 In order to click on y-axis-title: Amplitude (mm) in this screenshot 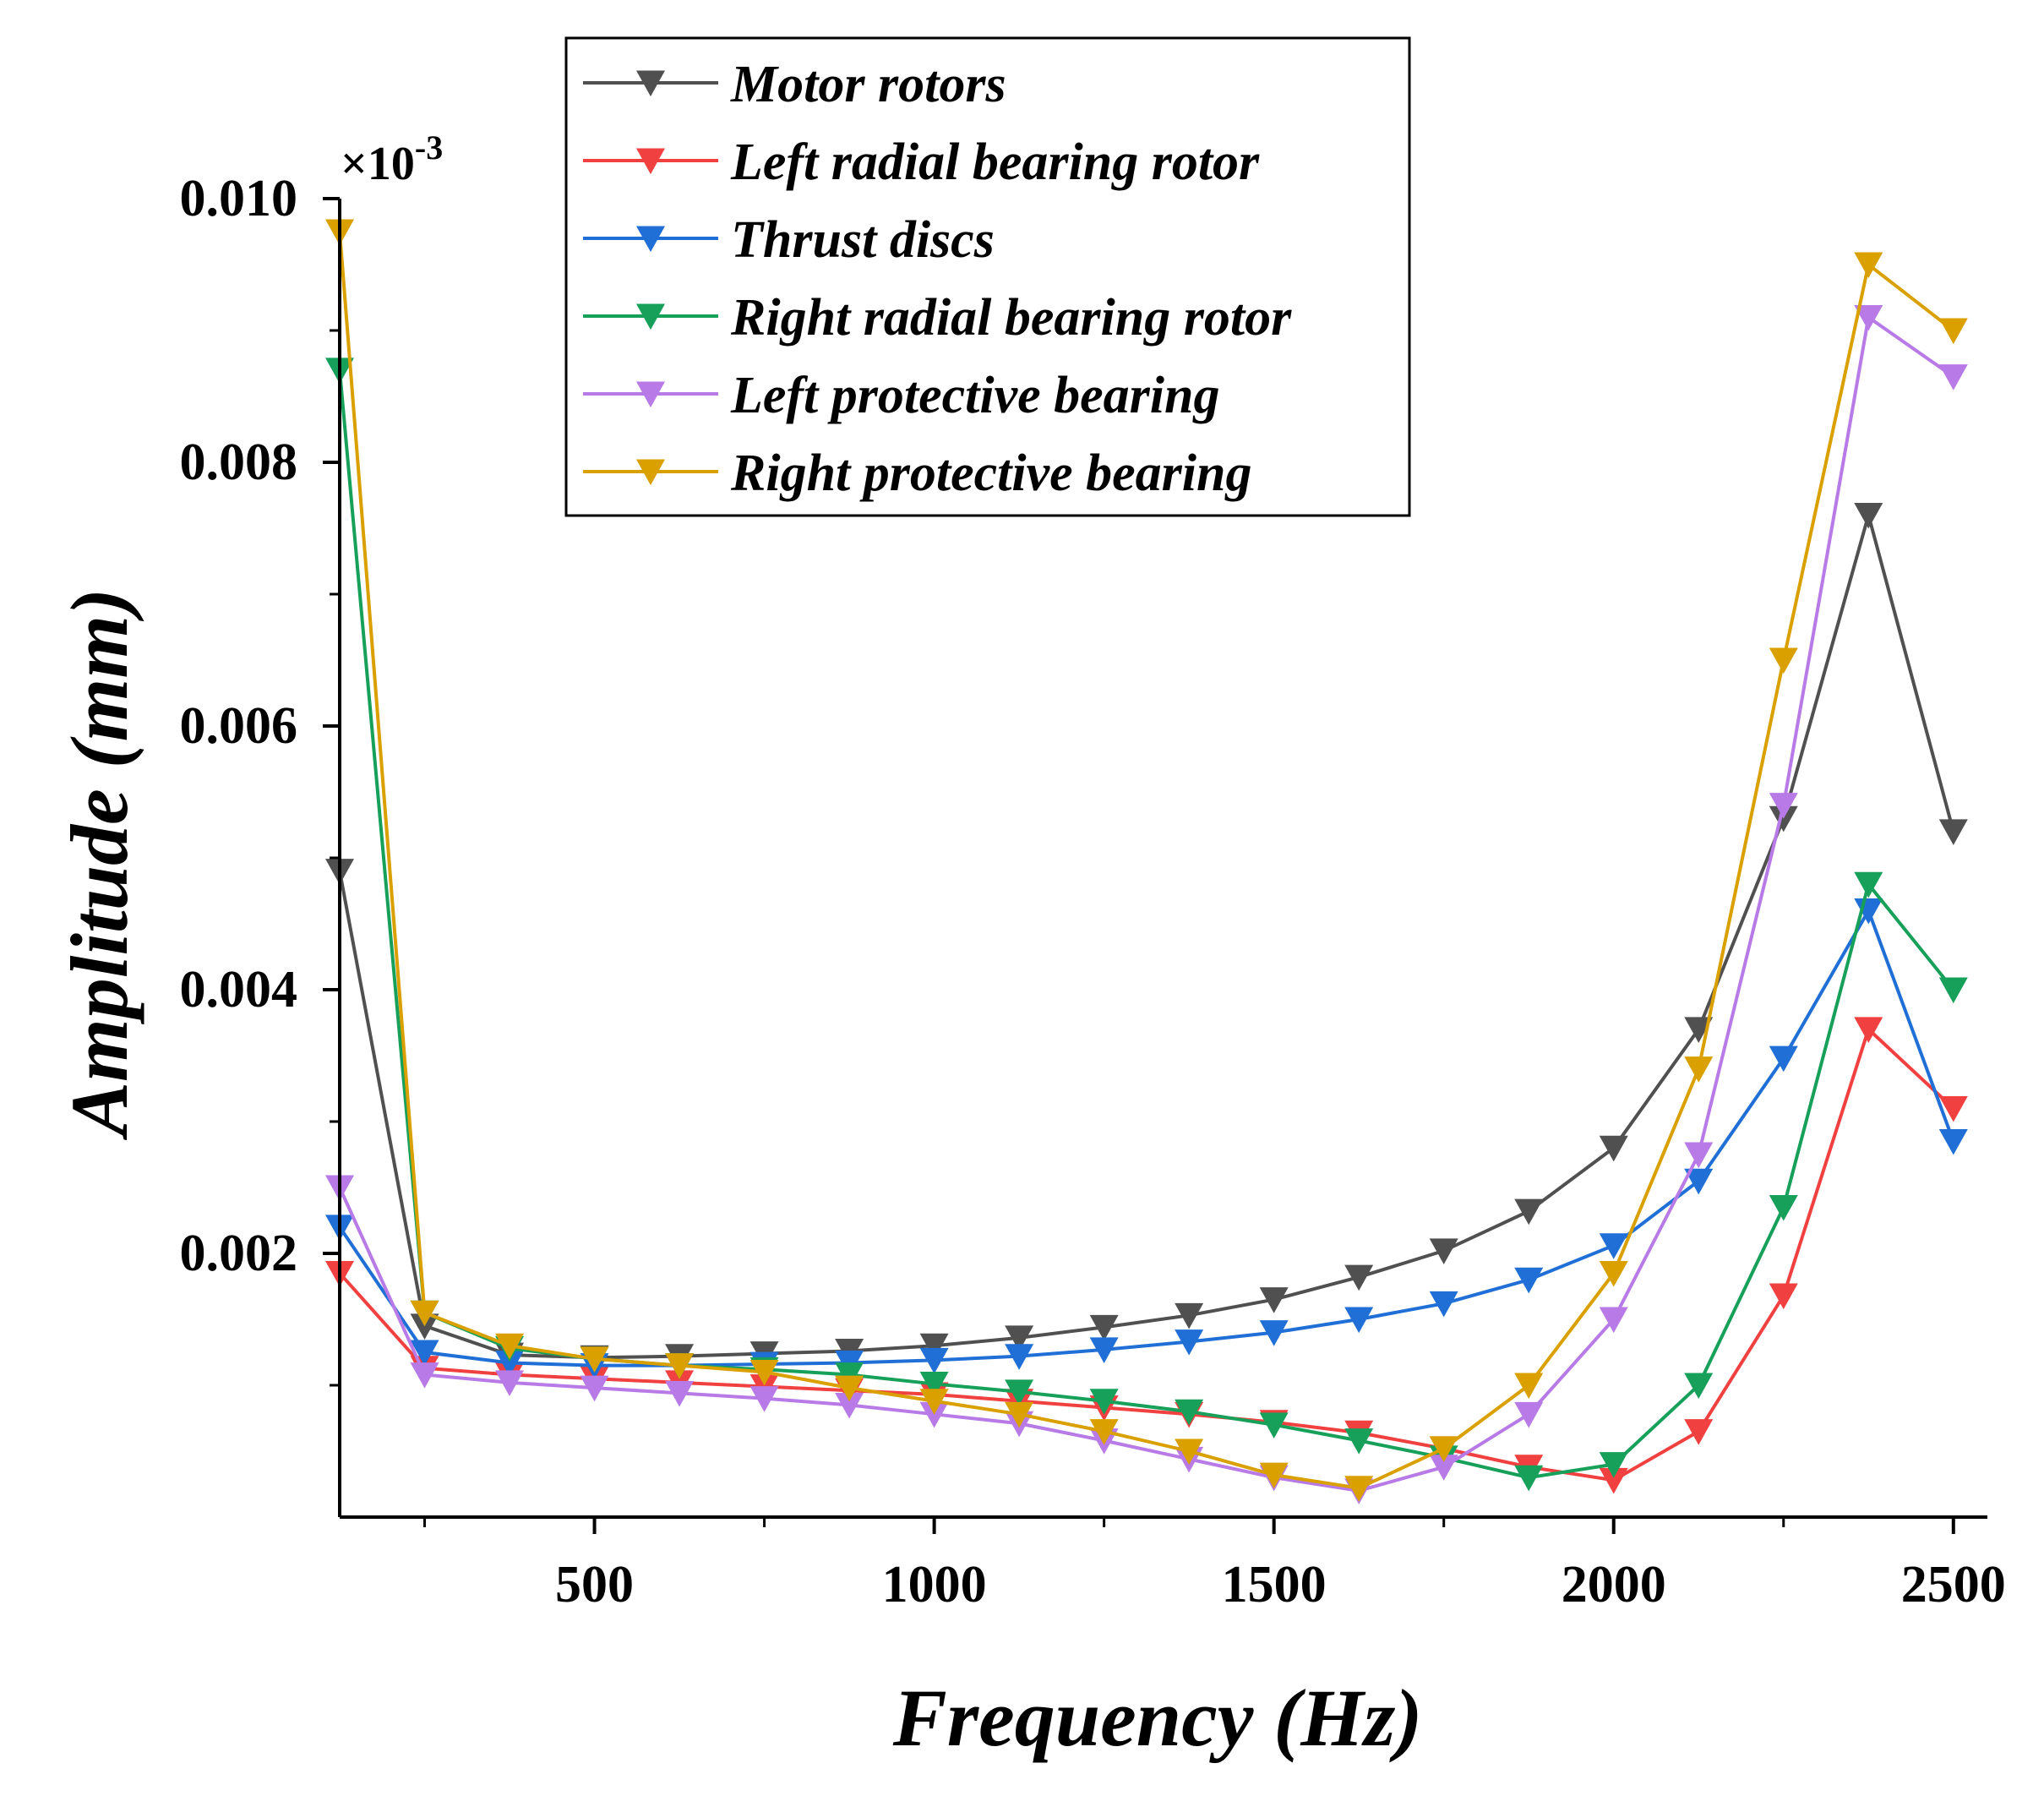, I will do `click(99, 864)`.